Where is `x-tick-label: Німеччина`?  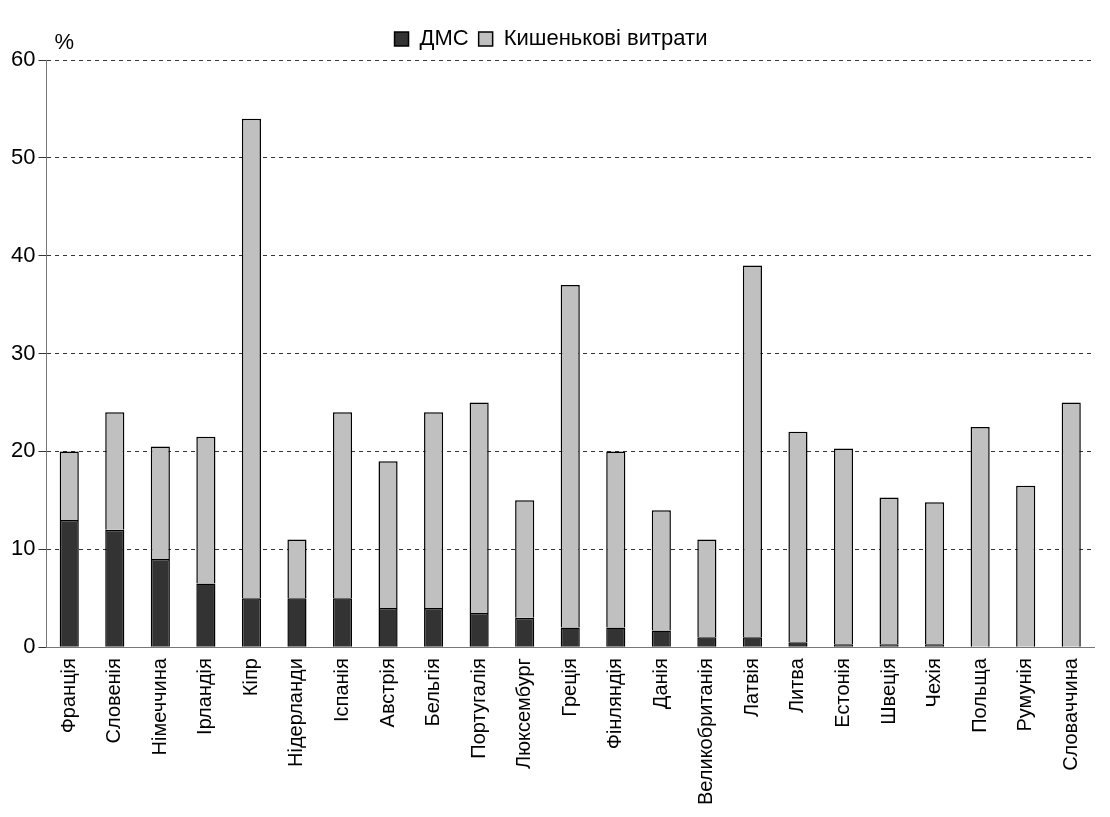
x-tick-label: Німеччина is located at coordinates (158, 706).